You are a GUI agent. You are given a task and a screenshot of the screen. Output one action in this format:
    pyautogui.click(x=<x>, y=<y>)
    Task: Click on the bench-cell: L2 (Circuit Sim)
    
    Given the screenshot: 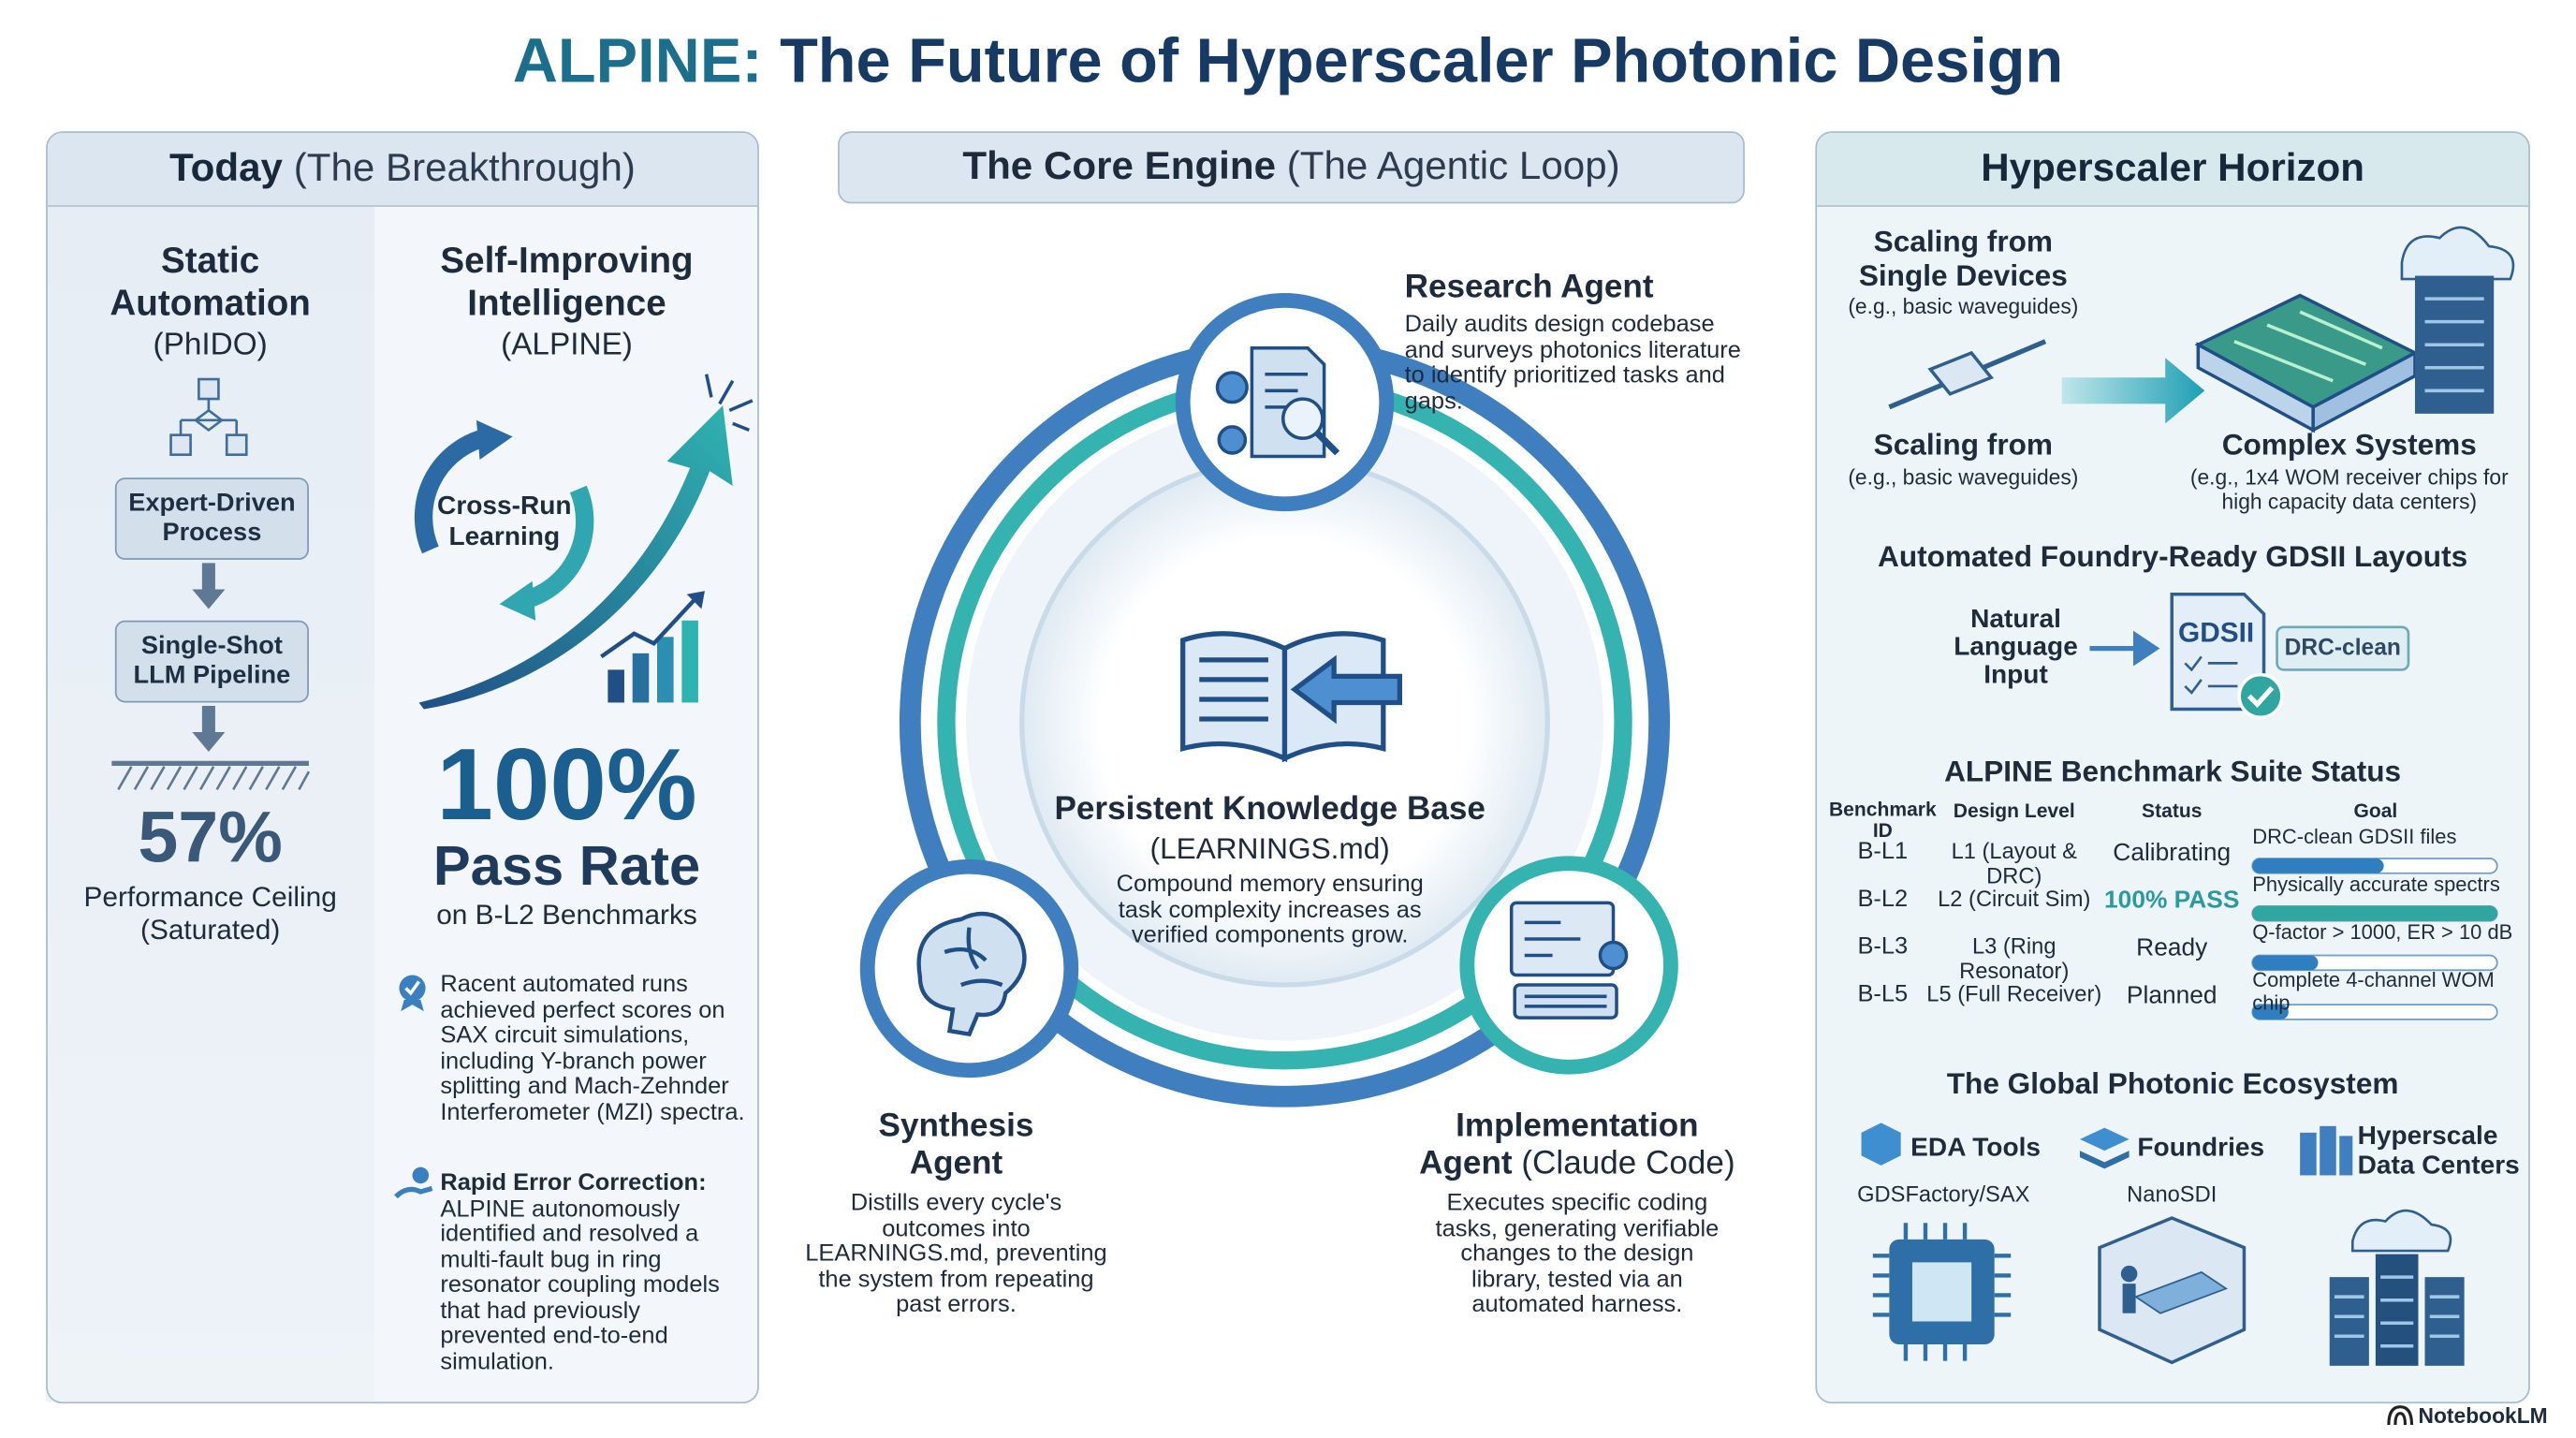 What is the action you would take?
    pyautogui.click(x=2014, y=899)
    